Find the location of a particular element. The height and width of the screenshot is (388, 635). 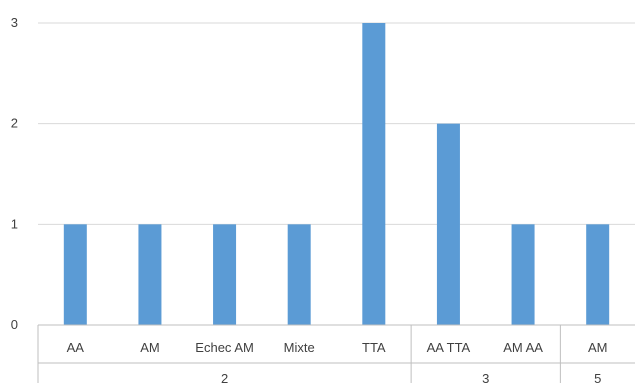

y-tick-label: 2 is located at coordinates (14, 123).